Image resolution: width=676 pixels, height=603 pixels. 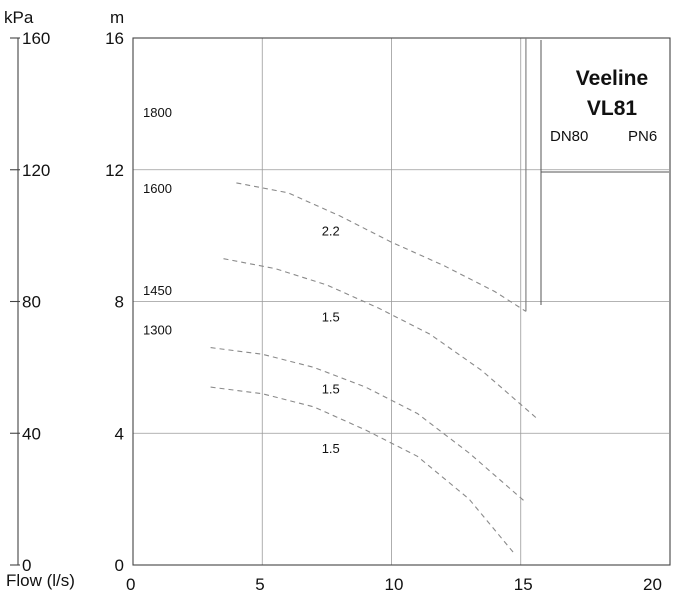 I want to click on x-tick-label-15: 15, so click(x=523, y=584).